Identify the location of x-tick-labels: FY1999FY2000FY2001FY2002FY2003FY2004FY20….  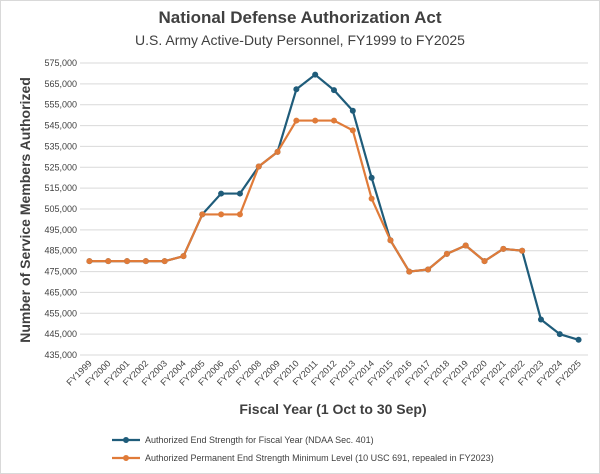
(323, 372).